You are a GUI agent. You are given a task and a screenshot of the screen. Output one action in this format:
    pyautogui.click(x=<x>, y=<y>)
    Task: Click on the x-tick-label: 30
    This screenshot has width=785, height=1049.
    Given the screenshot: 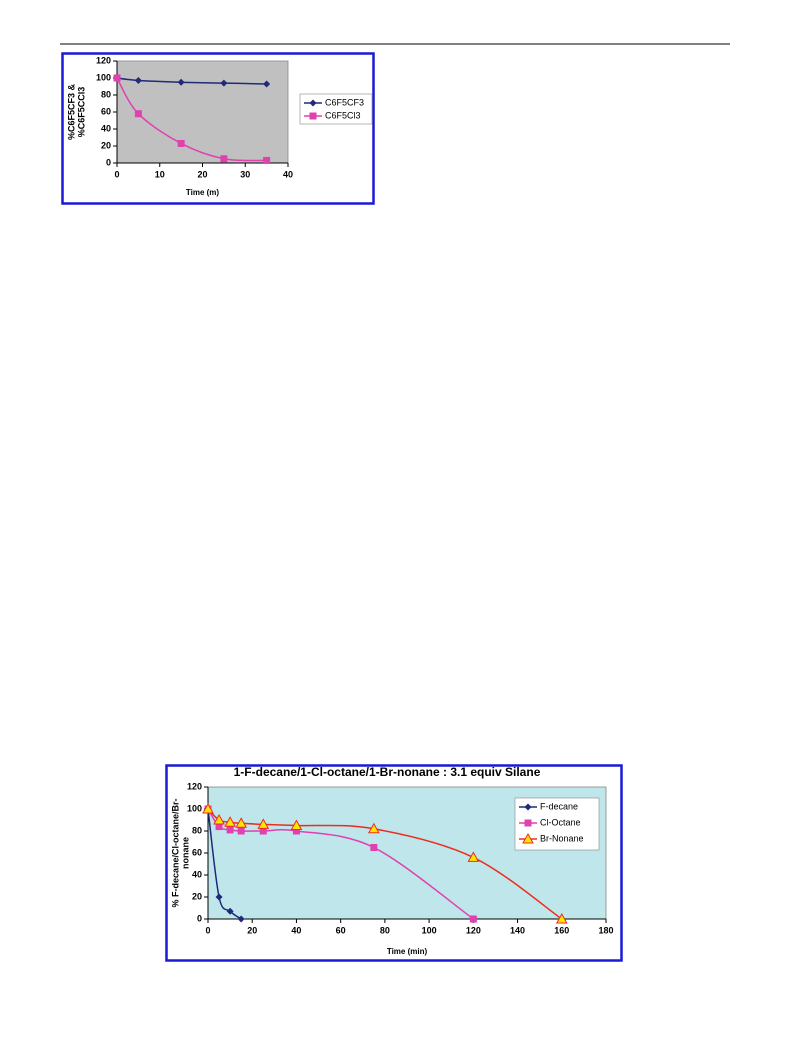 What is the action you would take?
    pyautogui.click(x=245, y=174)
    